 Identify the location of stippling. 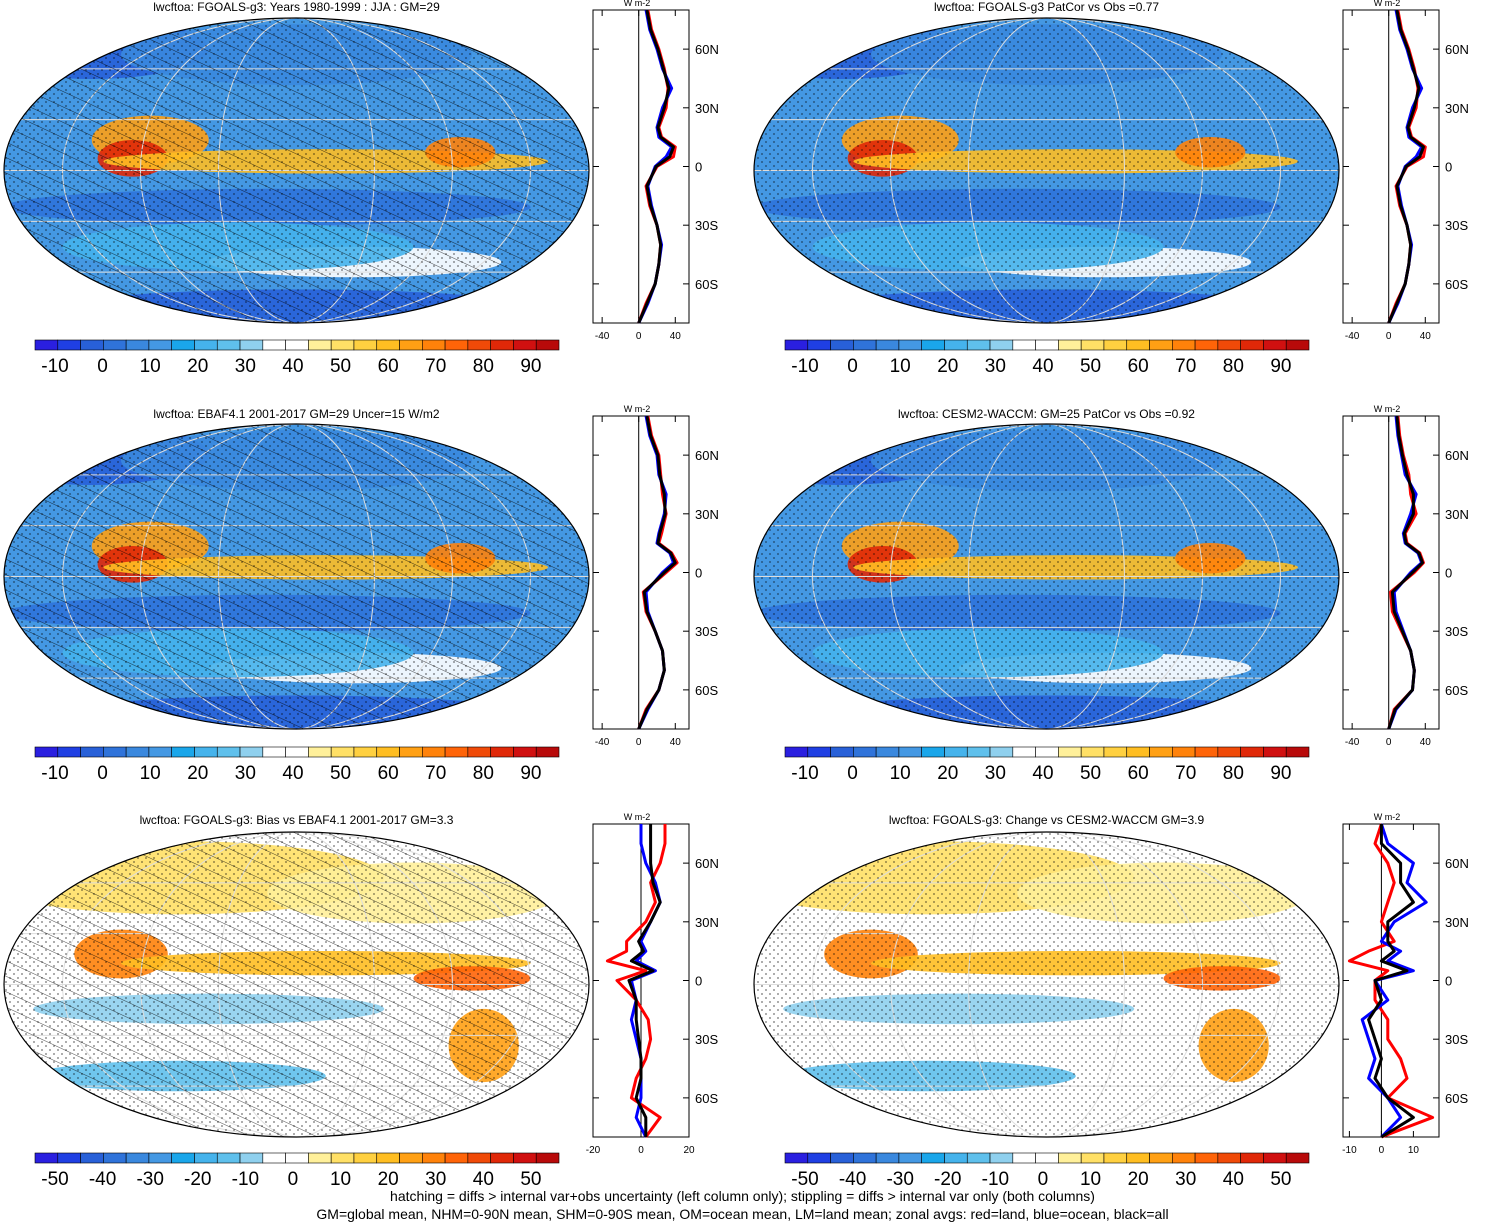
(1046, 170).